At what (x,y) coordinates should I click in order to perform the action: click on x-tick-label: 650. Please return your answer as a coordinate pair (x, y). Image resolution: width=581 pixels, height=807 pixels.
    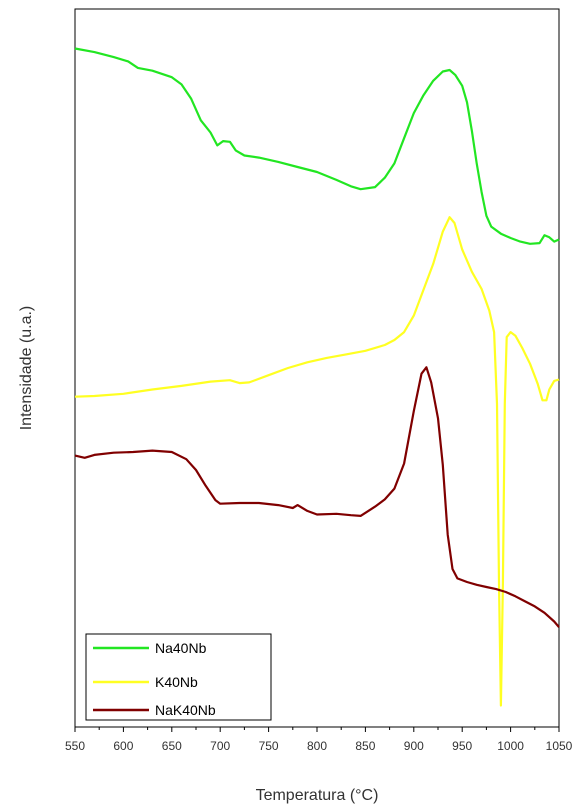
    Looking at the image, I should click on (172, 746).